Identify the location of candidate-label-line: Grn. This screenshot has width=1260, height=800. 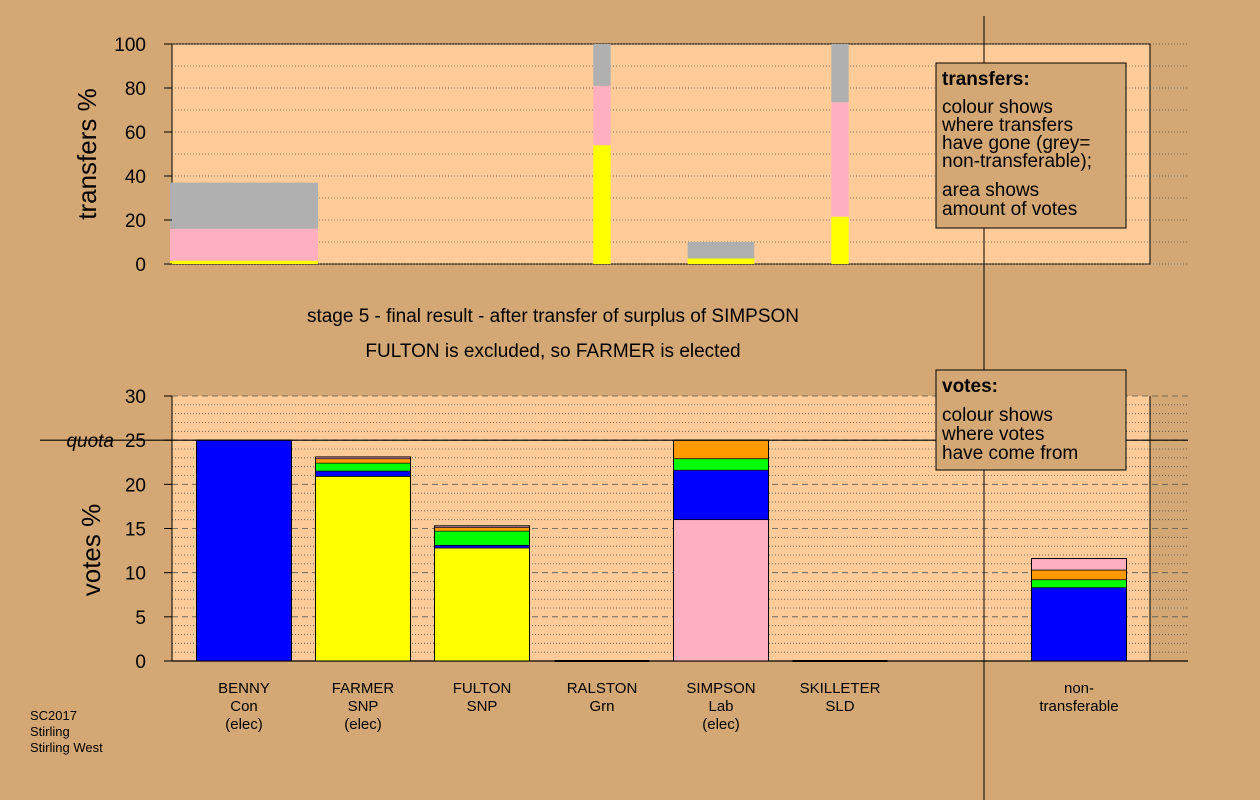
(601, 706).